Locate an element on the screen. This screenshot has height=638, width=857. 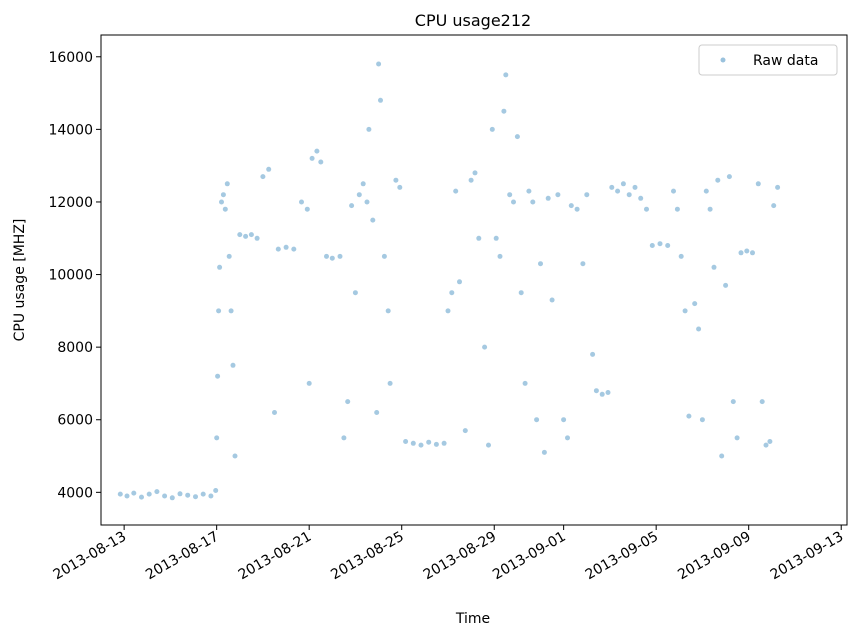
legend-marker is located at coordinates (723, 60).